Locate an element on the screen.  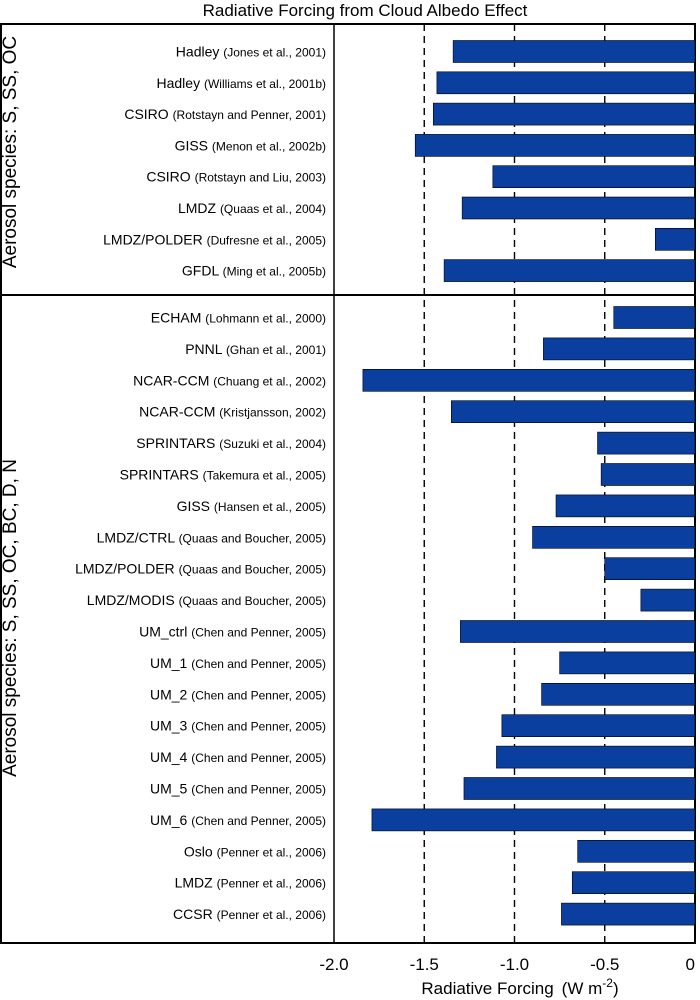
model-reference: (Ghan et al., 2001) is located at coordinates (276, 350).